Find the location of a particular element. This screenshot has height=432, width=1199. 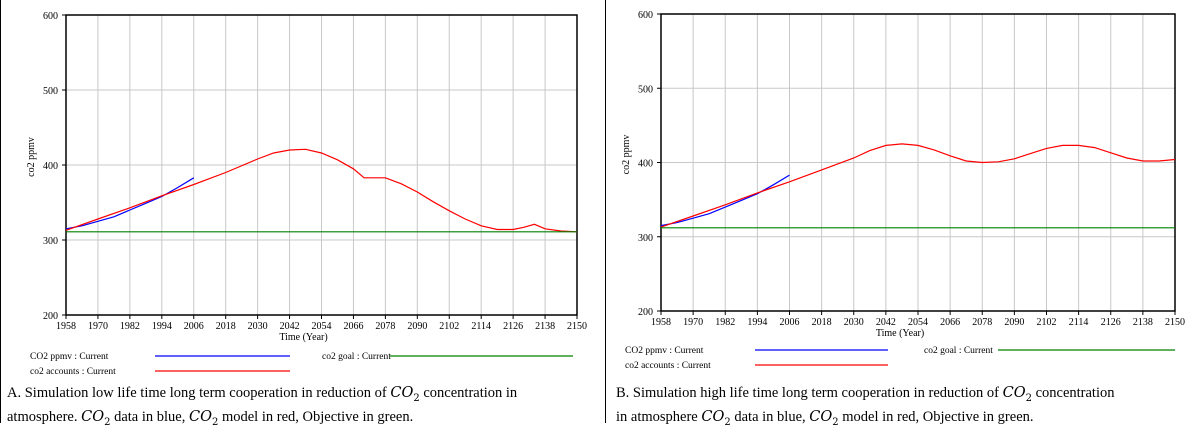

caption-b-co2-1: CO2 is located at coordinates (1017, 394).